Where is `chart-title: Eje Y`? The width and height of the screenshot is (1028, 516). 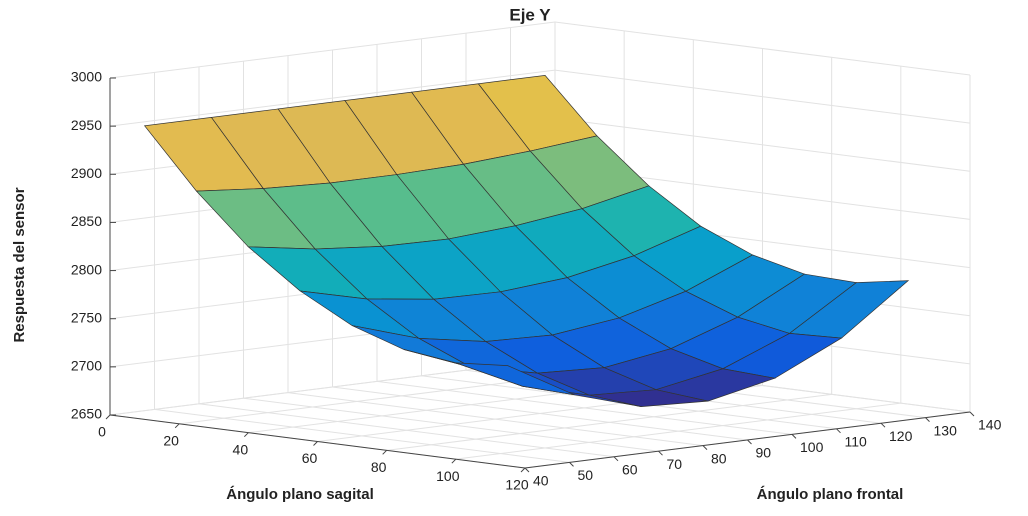
chart-title: Eje Y is located at coordinates (530, 14).